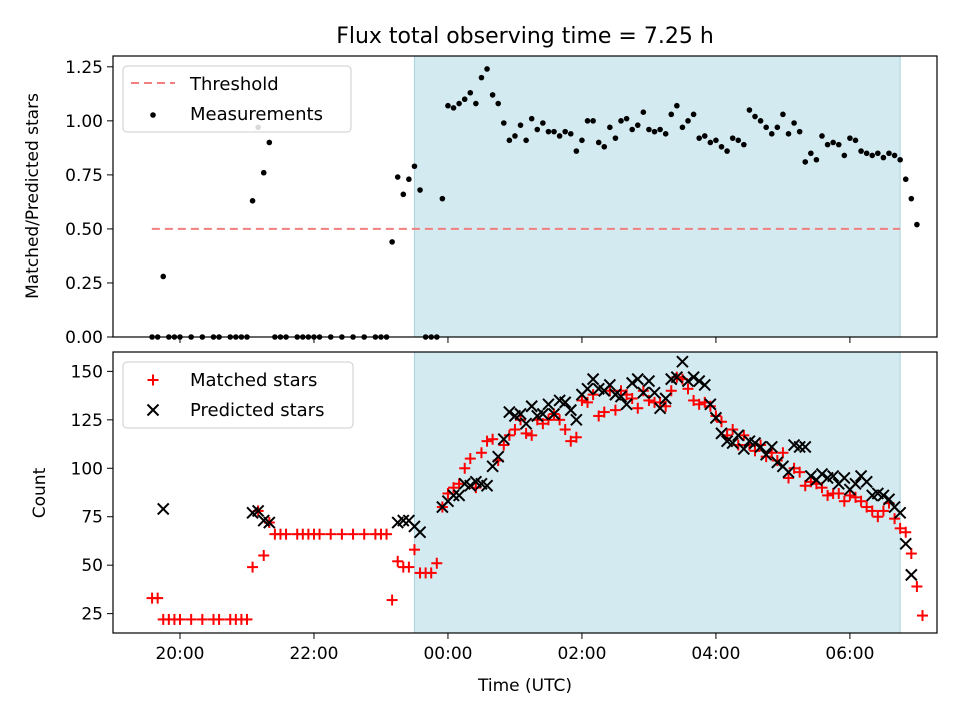 Image resolution: width=960 pixels, height=720 pixels. What do you see at coordinates (179, 654) in the screenshot?
I see `x-tick-label: 20:00` at bounding box center [179, 654].